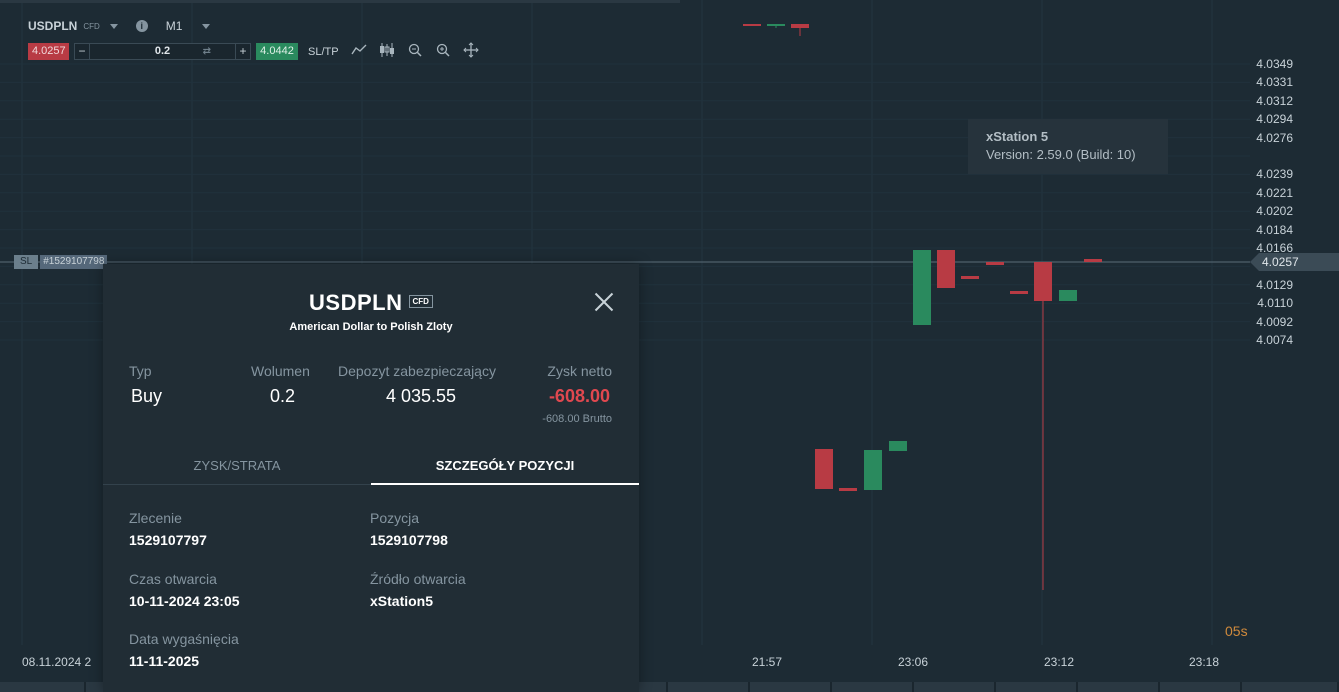 Image resolution: width=1339 pixels, height=692 pixels. Describe the element at coordinates (168, 540) in the screenshot. I see `order-value: 1529107797` at that location.